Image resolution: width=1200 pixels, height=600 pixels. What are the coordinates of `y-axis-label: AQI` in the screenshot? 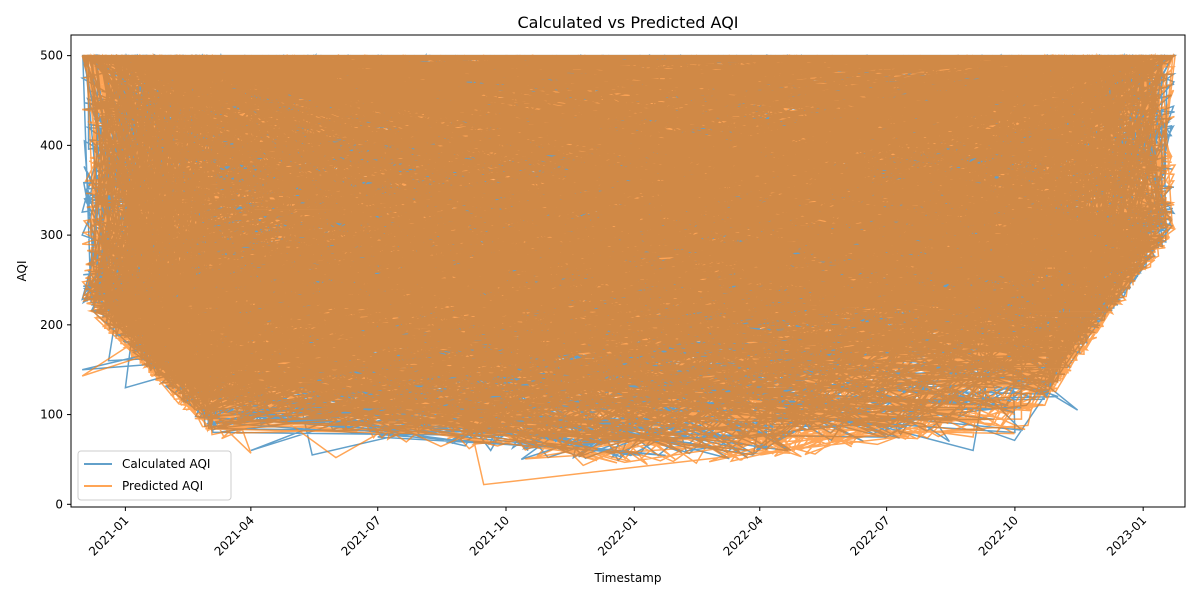 It's located at (22, 271).